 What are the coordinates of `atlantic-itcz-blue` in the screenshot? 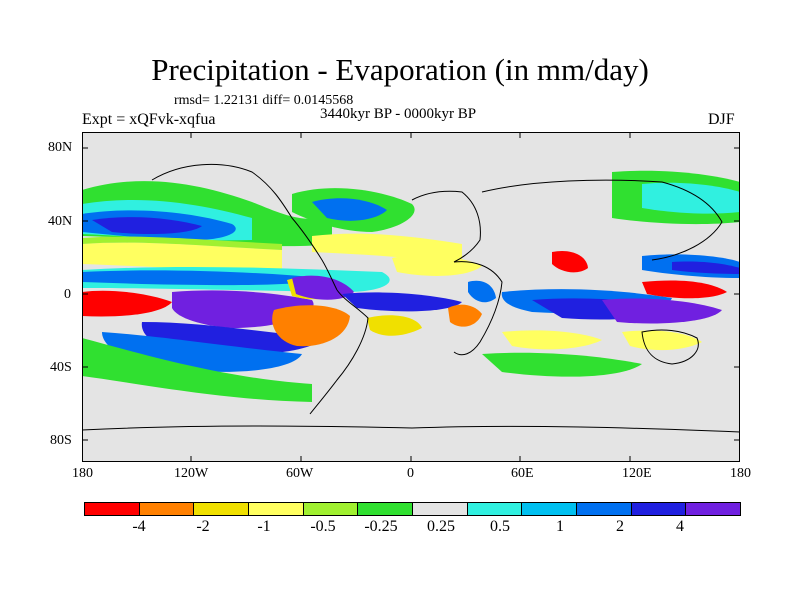 It's located at (402, 302).